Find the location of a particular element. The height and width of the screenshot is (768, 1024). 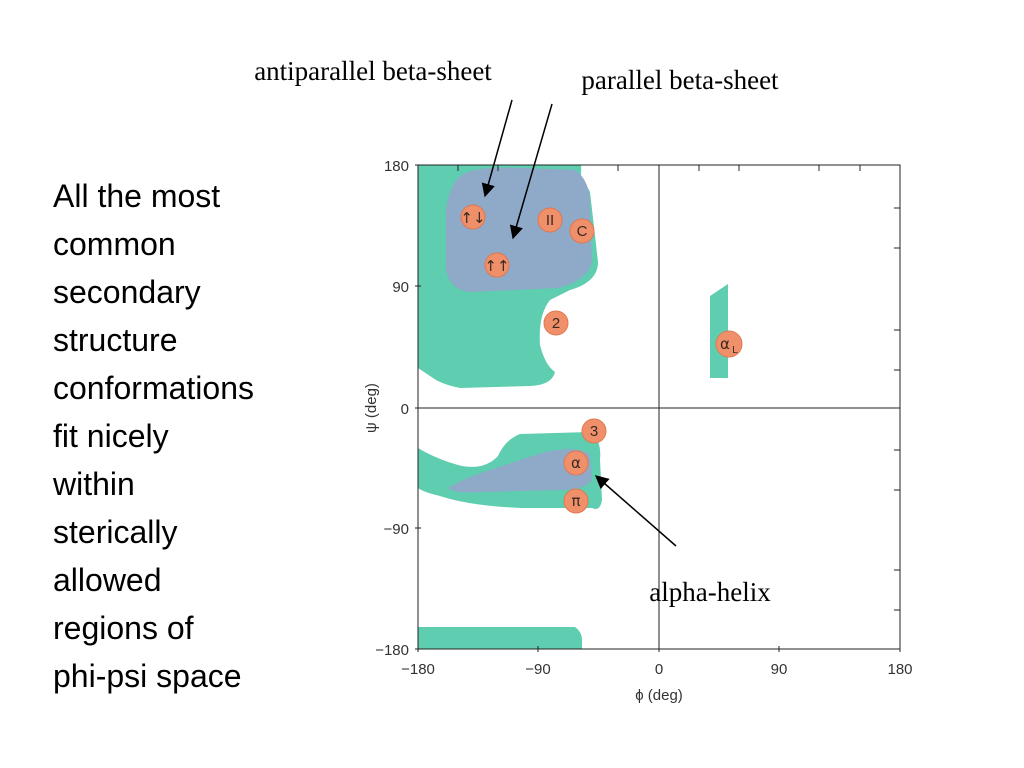

antiparallel-arrow is located at coordinates (497, 148).